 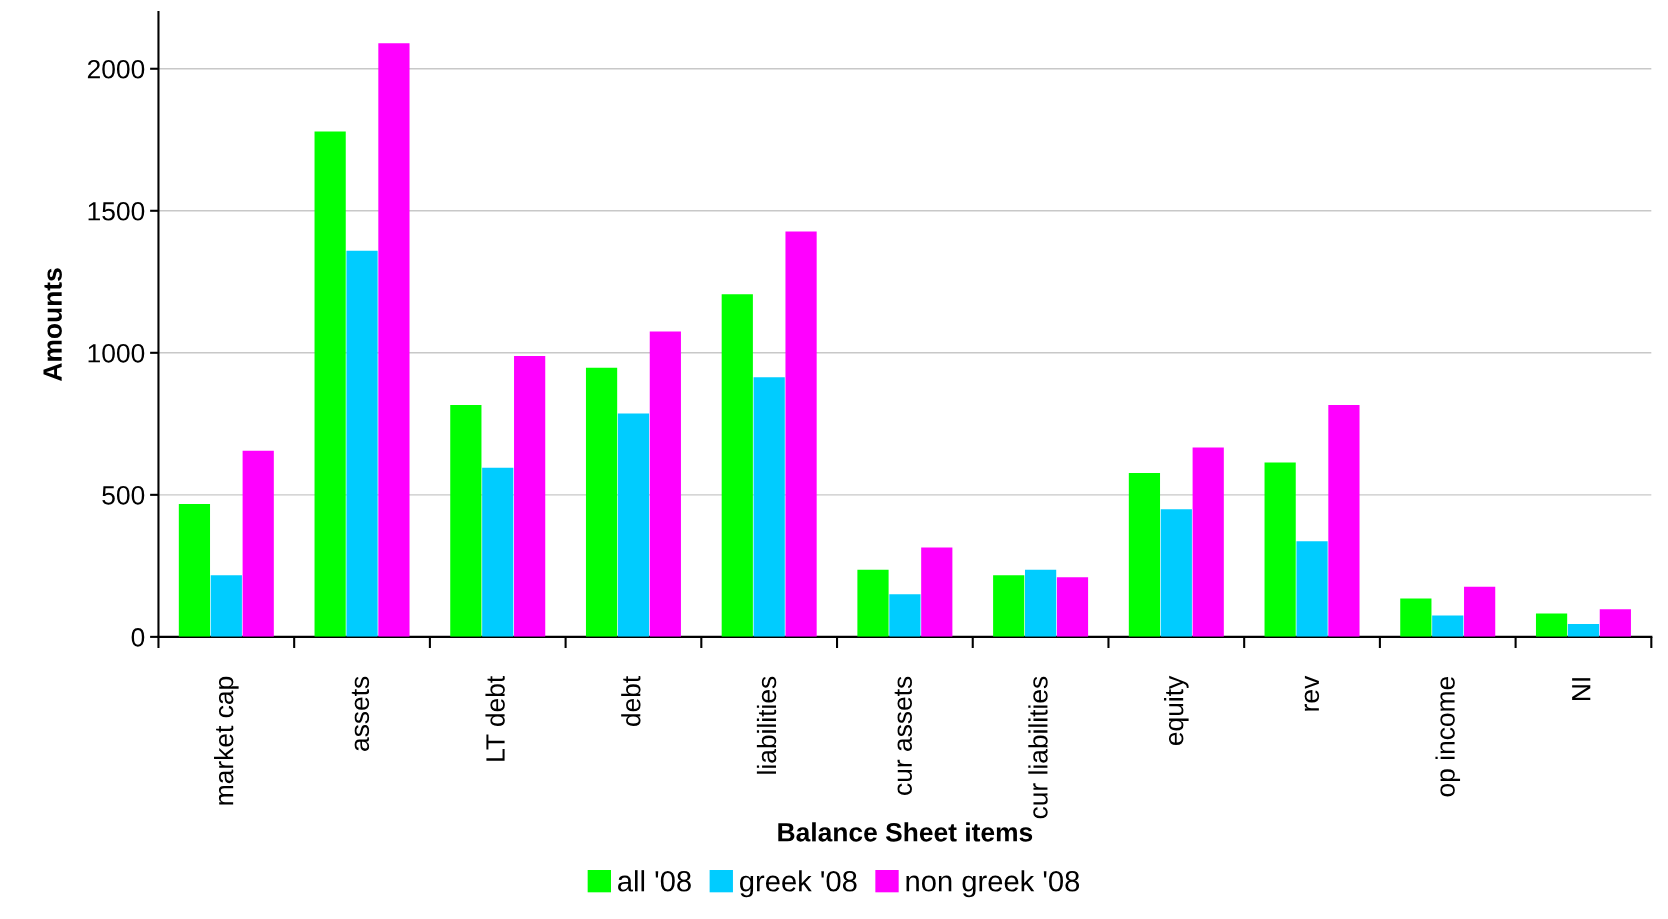 What do you see at coordinates (993, 884) in the screenshot?
I see `legend-label: non greek '08` at bounding box center [993, 884].